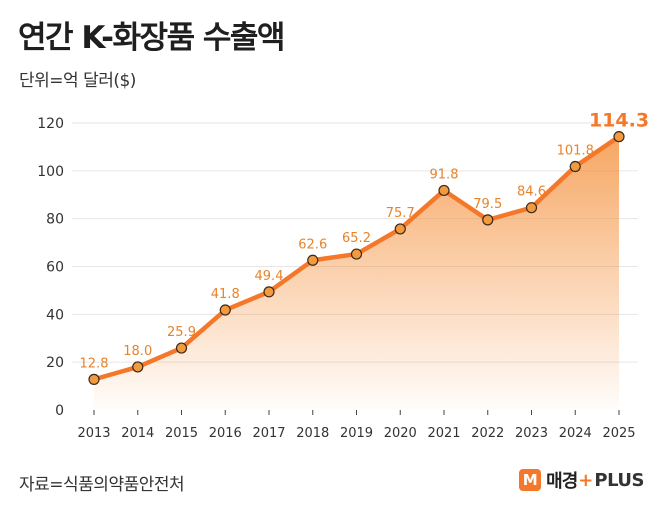  What do you see at coordinates (312, 433) in the screenshot?
I see `x-tick-label: 2018` at bounding box center [312, 433].